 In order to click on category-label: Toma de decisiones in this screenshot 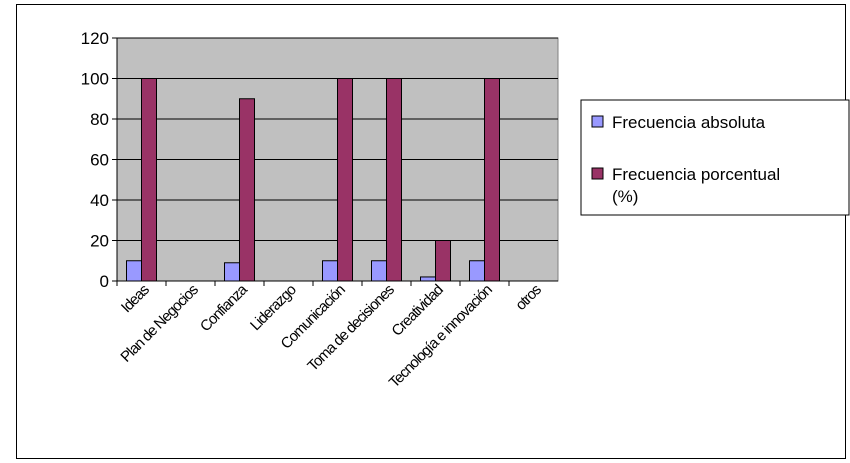, I will do `click(350, 327)`.